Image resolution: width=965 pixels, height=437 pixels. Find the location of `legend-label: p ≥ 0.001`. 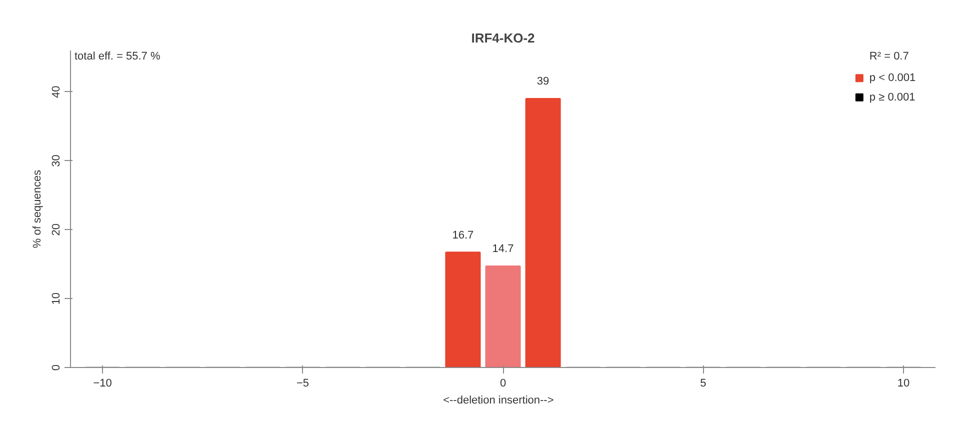

legend-label: p ≥ 0.001 is located at coordinates (892, 97).